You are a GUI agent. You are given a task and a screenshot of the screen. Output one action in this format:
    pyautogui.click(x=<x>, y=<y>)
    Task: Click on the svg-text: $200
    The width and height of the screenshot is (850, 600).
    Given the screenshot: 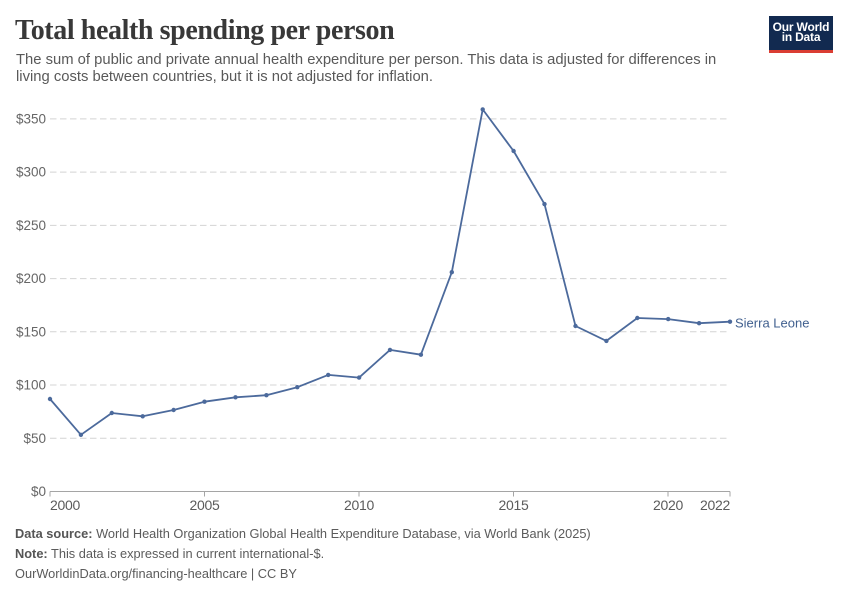 What is the action you would take?
    pyautogui.click(x=31, y=278)
    